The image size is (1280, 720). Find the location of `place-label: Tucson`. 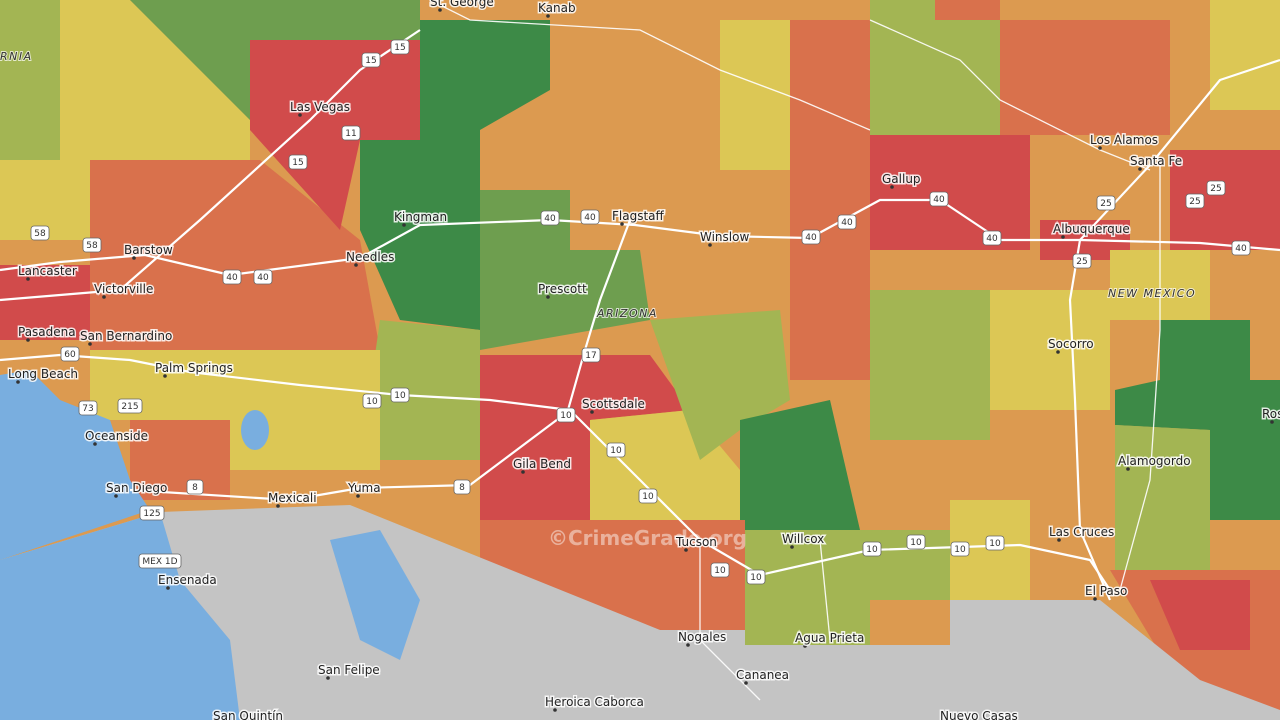

place-label: Tucson is located at coordinates (696, 542).